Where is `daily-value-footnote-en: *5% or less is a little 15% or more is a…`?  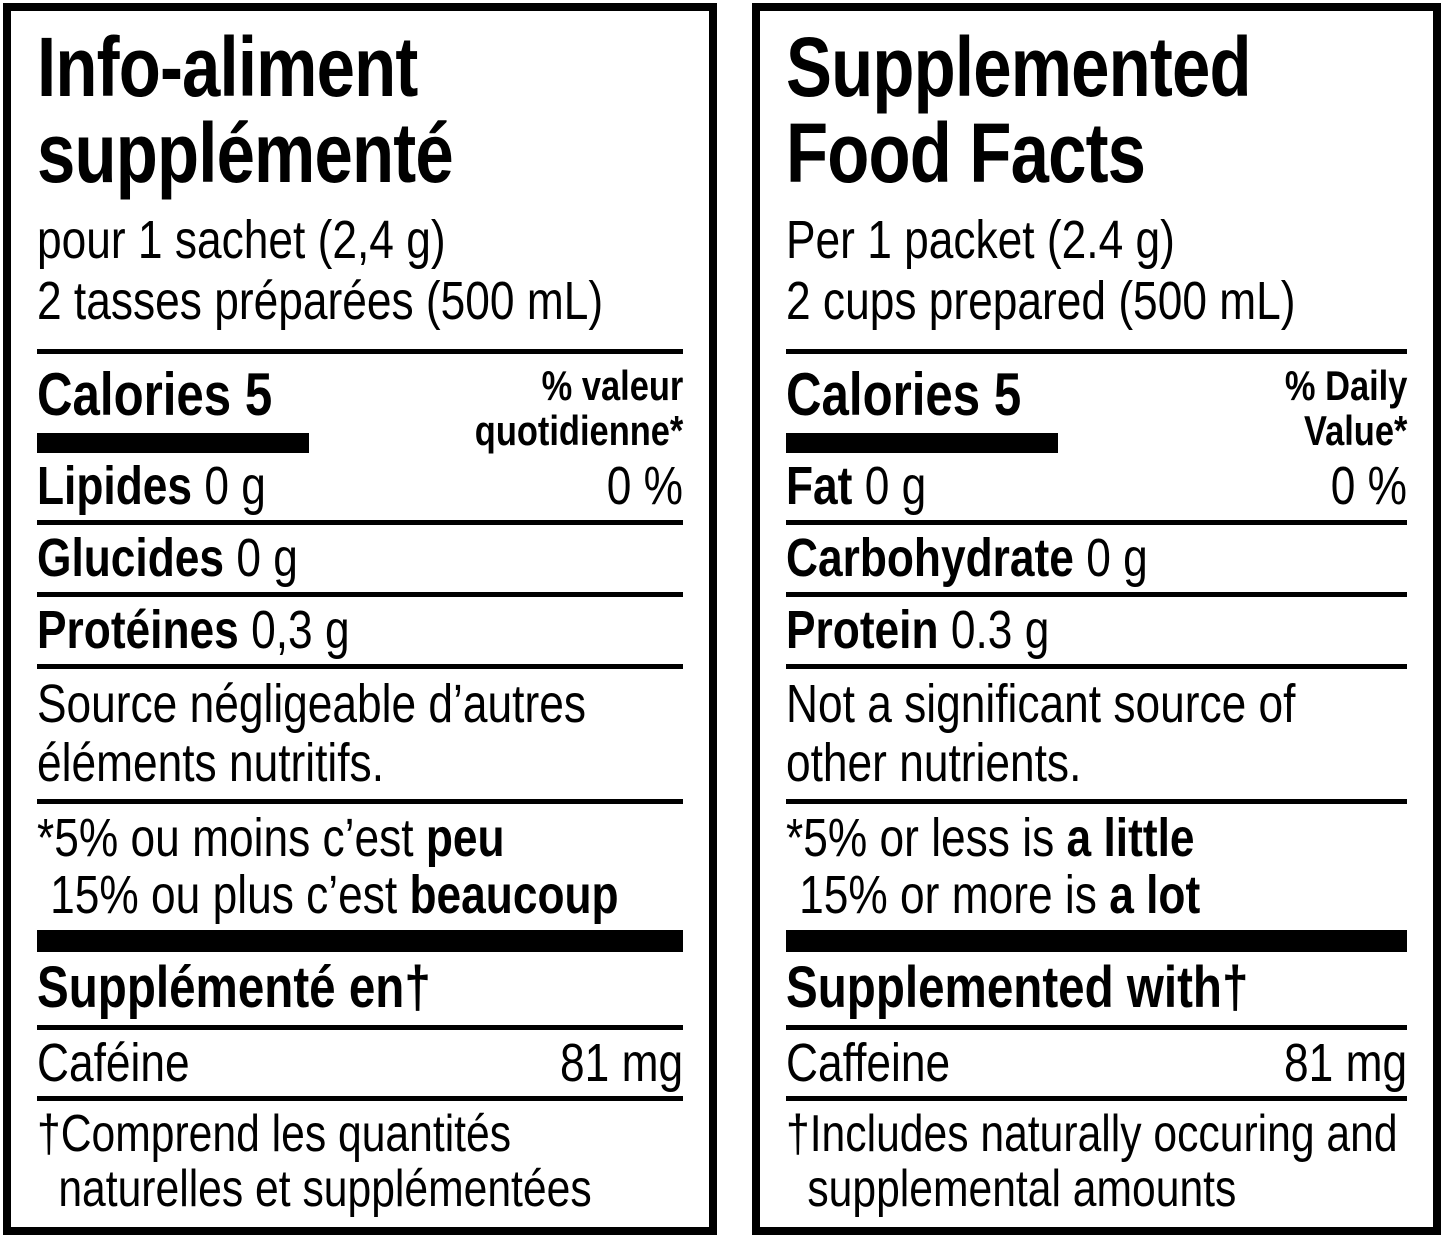 daily-value-footnote-en: *5% or less is a little 15% or more is a… is located at coordinates (1096, 866).